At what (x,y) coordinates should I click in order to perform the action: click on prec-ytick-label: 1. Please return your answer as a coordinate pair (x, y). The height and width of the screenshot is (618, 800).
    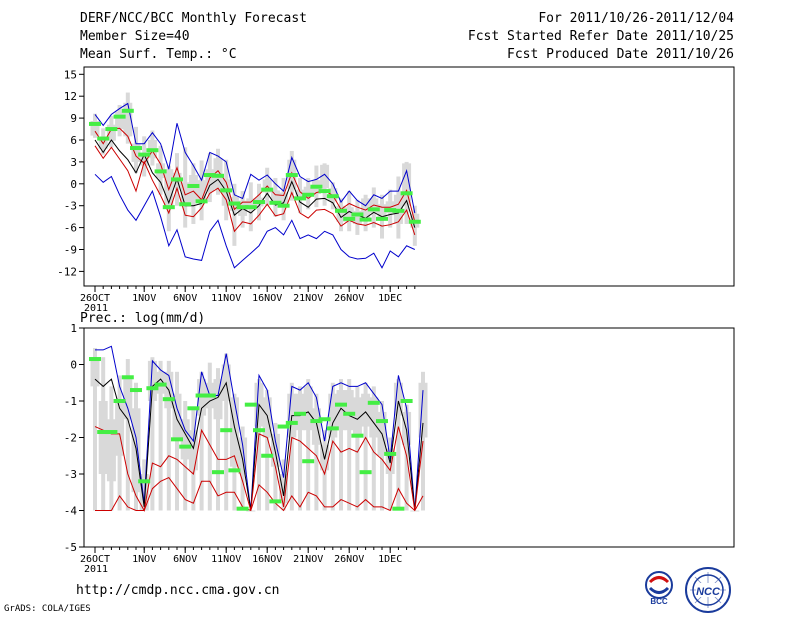
    Looking at the image, I should click on (73, 328).